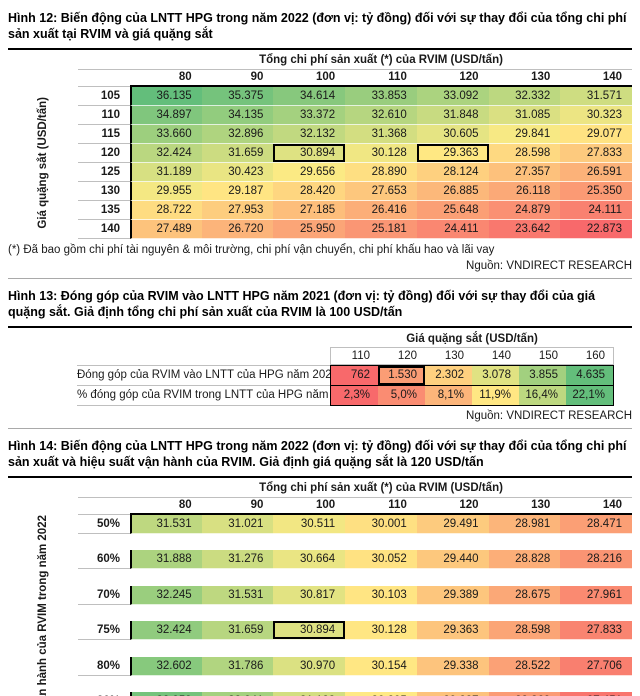  What do you see at coordinates (309, 631) in the screenshot?
I see `highlighted-heatmap-cell: 30.894` at bounding box center [309, 631].